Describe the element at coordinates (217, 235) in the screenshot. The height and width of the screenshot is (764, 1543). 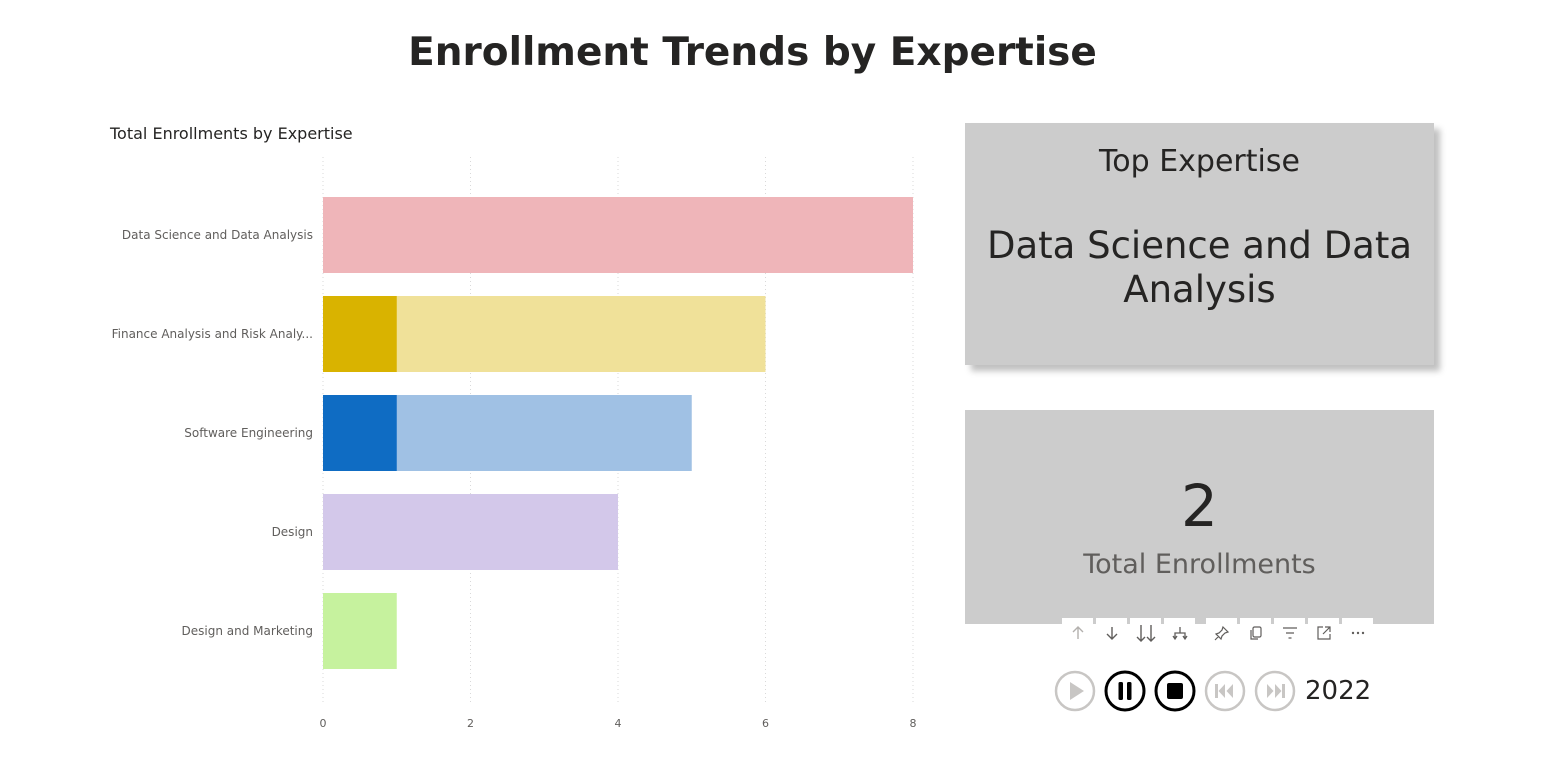
I see `category-label: Data Science and Data Analysis` at that location.